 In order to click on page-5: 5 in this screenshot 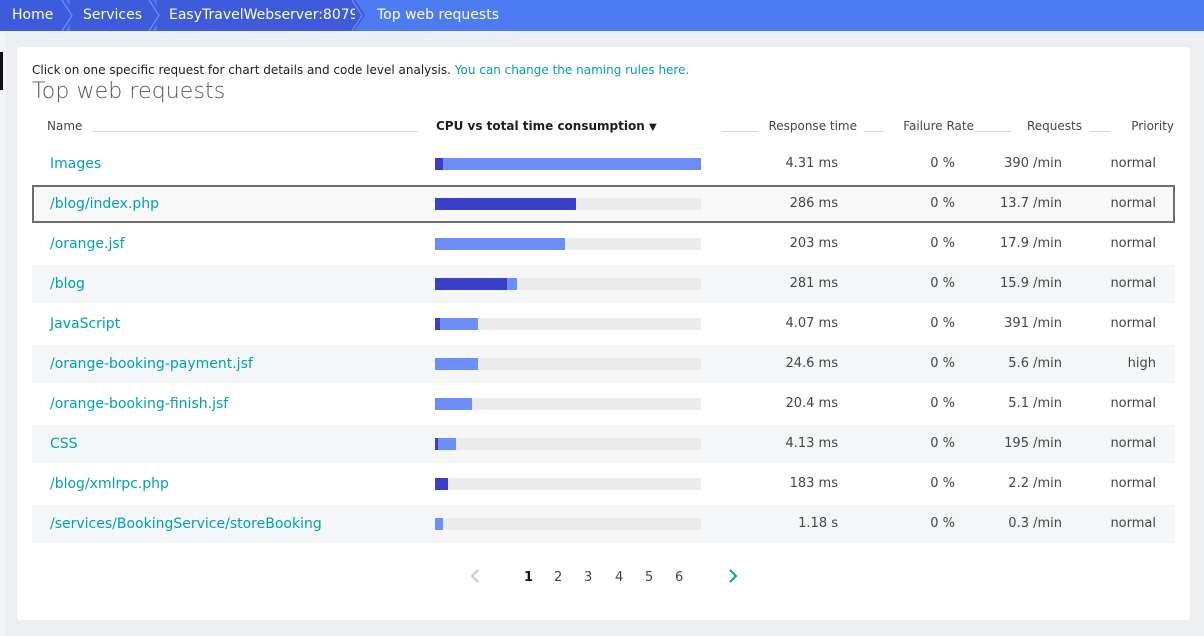, I will do `click(649, 577)`.